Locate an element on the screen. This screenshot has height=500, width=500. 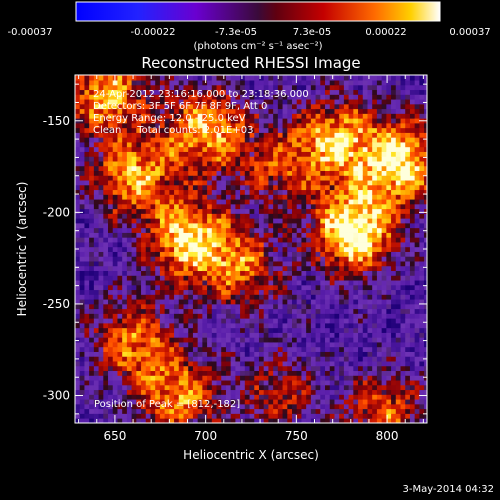
colorbar-tick-label: -0.00022 is located at coordinates (153, 32).